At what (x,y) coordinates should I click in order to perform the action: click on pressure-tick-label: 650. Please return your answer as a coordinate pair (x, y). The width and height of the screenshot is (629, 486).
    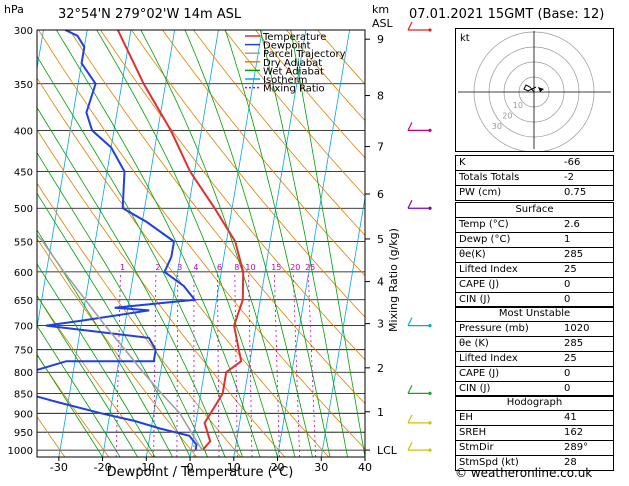
    Looking at the image, I should click on (23, 301).